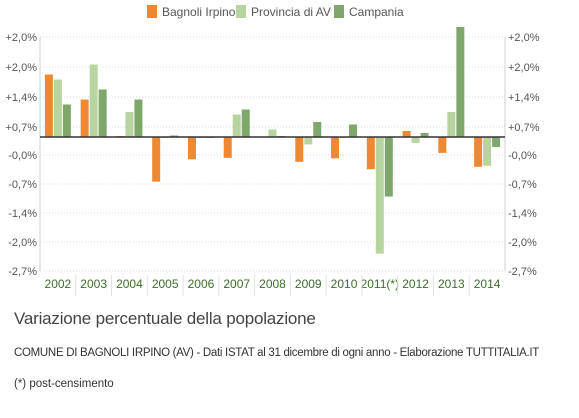 This screenshot has height=418, width=579. Describe the element at coordinates (478, 152) in the screenshot. I see `bar-bagnoli-irpino-2014` at that location.